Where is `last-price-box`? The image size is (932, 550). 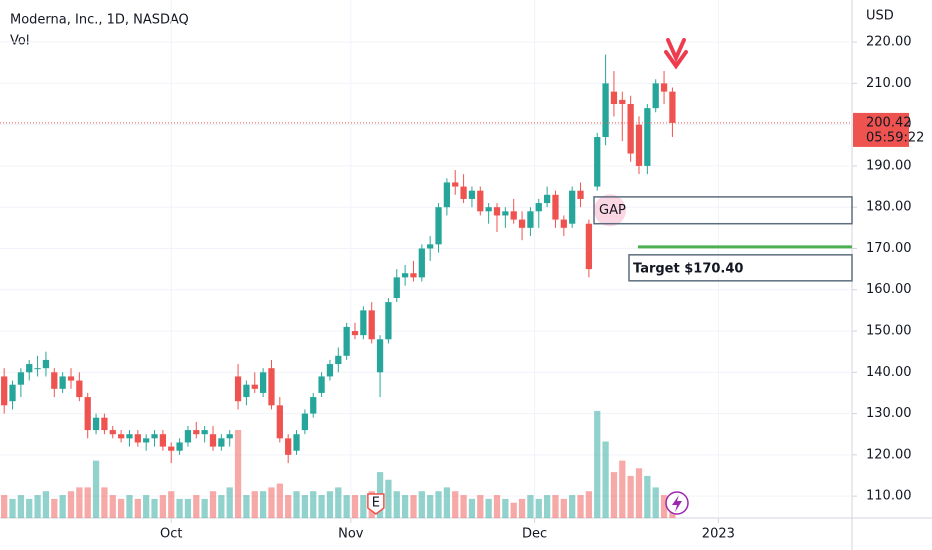
last-price-box is located at coordinates (881, 129).